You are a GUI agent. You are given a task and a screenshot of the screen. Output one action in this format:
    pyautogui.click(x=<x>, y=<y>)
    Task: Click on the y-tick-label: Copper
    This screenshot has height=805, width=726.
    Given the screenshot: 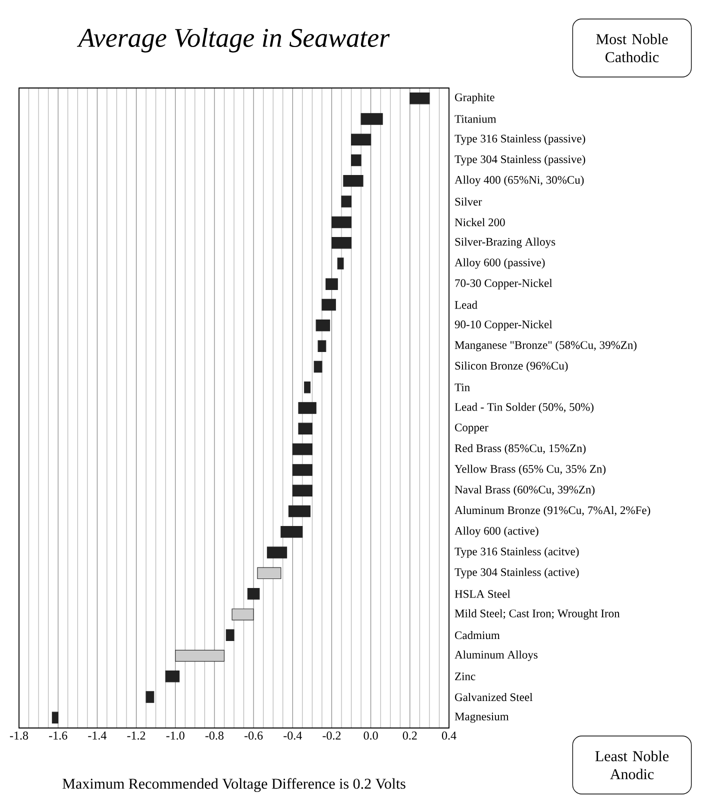 What is the action you would take?
    pyautogui.click(x=471, y=429)
    